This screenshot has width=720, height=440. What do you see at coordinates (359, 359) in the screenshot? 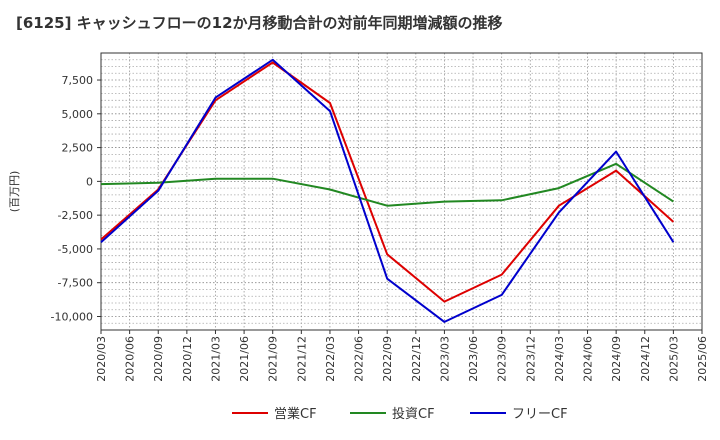
I see `x-tick-label: 2022/06` at bounding box center [359, 359].